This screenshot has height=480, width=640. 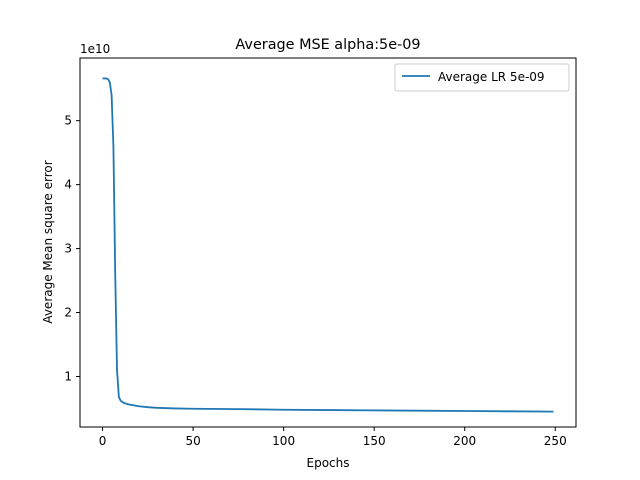 What do you see at coordinates (68, 185) in the screenshot?
I see `y-tick-label: 4` at bounding box center [68, 185].